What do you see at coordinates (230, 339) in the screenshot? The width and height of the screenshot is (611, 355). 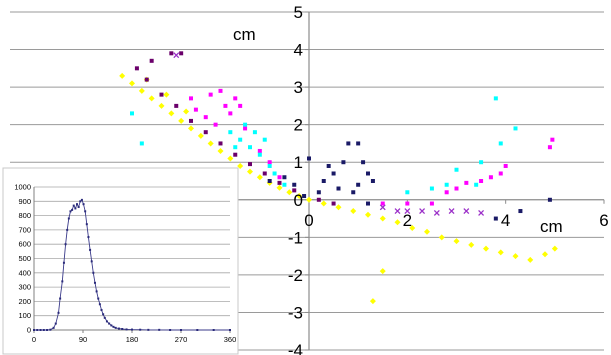 I see `inset-x-tick-label: 360` at bounding box center [230, 339].